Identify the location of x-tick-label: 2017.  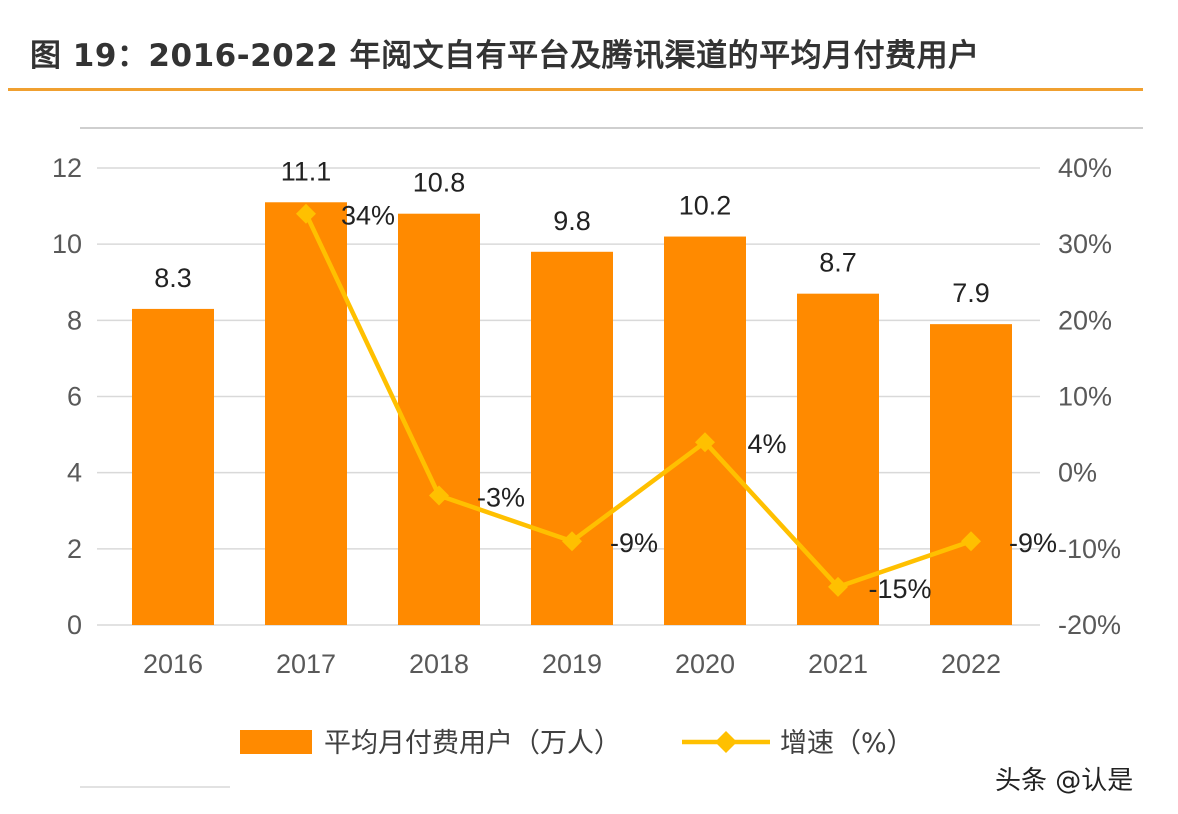
(306, 664).